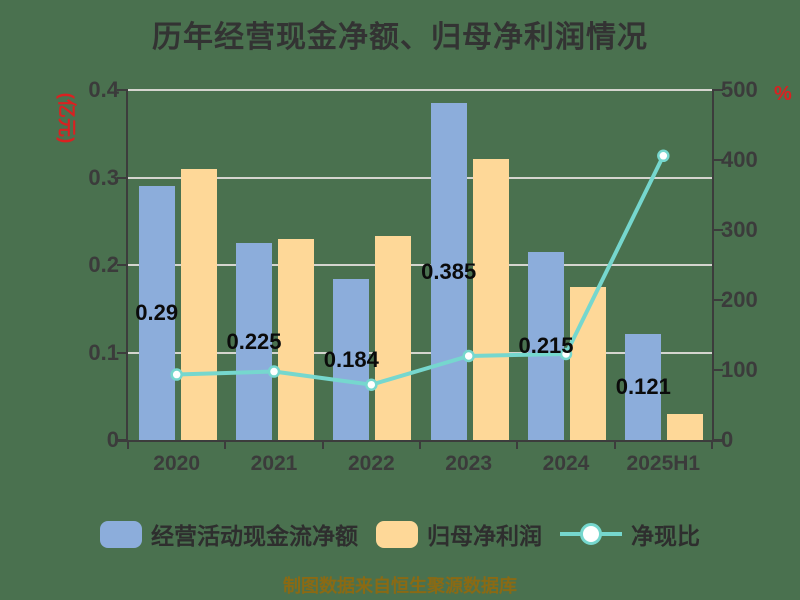 The image size is (800, 600). I want to click on x-tick-label-2025H1: 2025H1, so click(663, 463).